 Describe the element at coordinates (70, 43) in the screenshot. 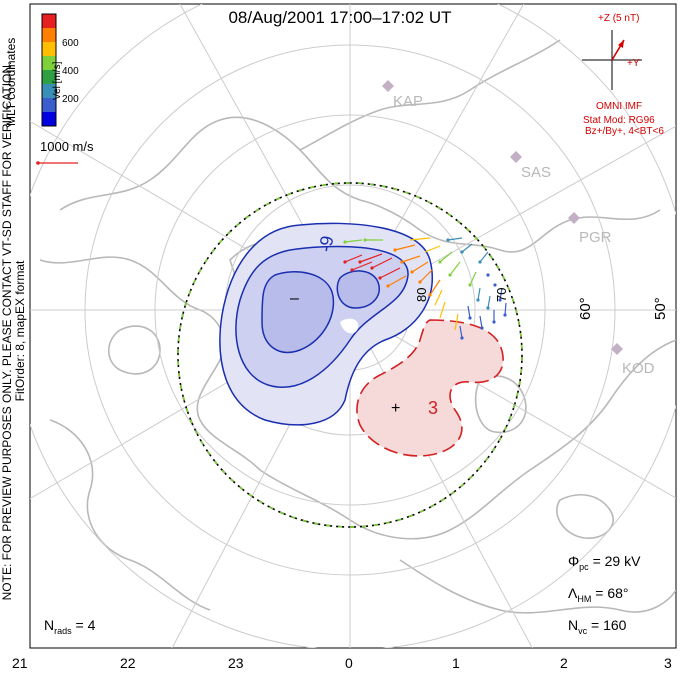

I see `colorbar-tick-600: 600` at that location.